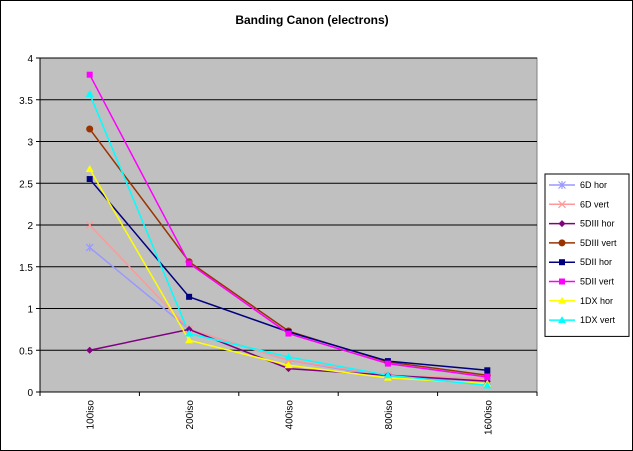  I want to click on y-tick-label: 3, so click(30, 143).